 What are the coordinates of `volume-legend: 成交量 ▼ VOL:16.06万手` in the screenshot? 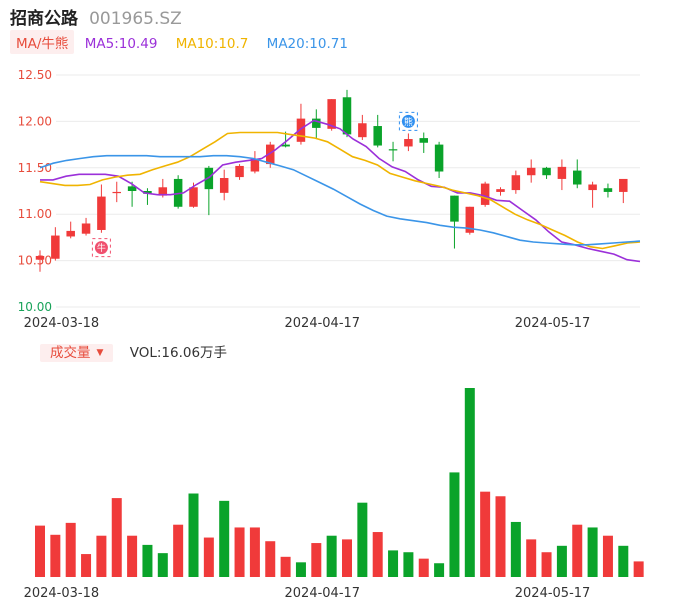 It's located at (133, 352).